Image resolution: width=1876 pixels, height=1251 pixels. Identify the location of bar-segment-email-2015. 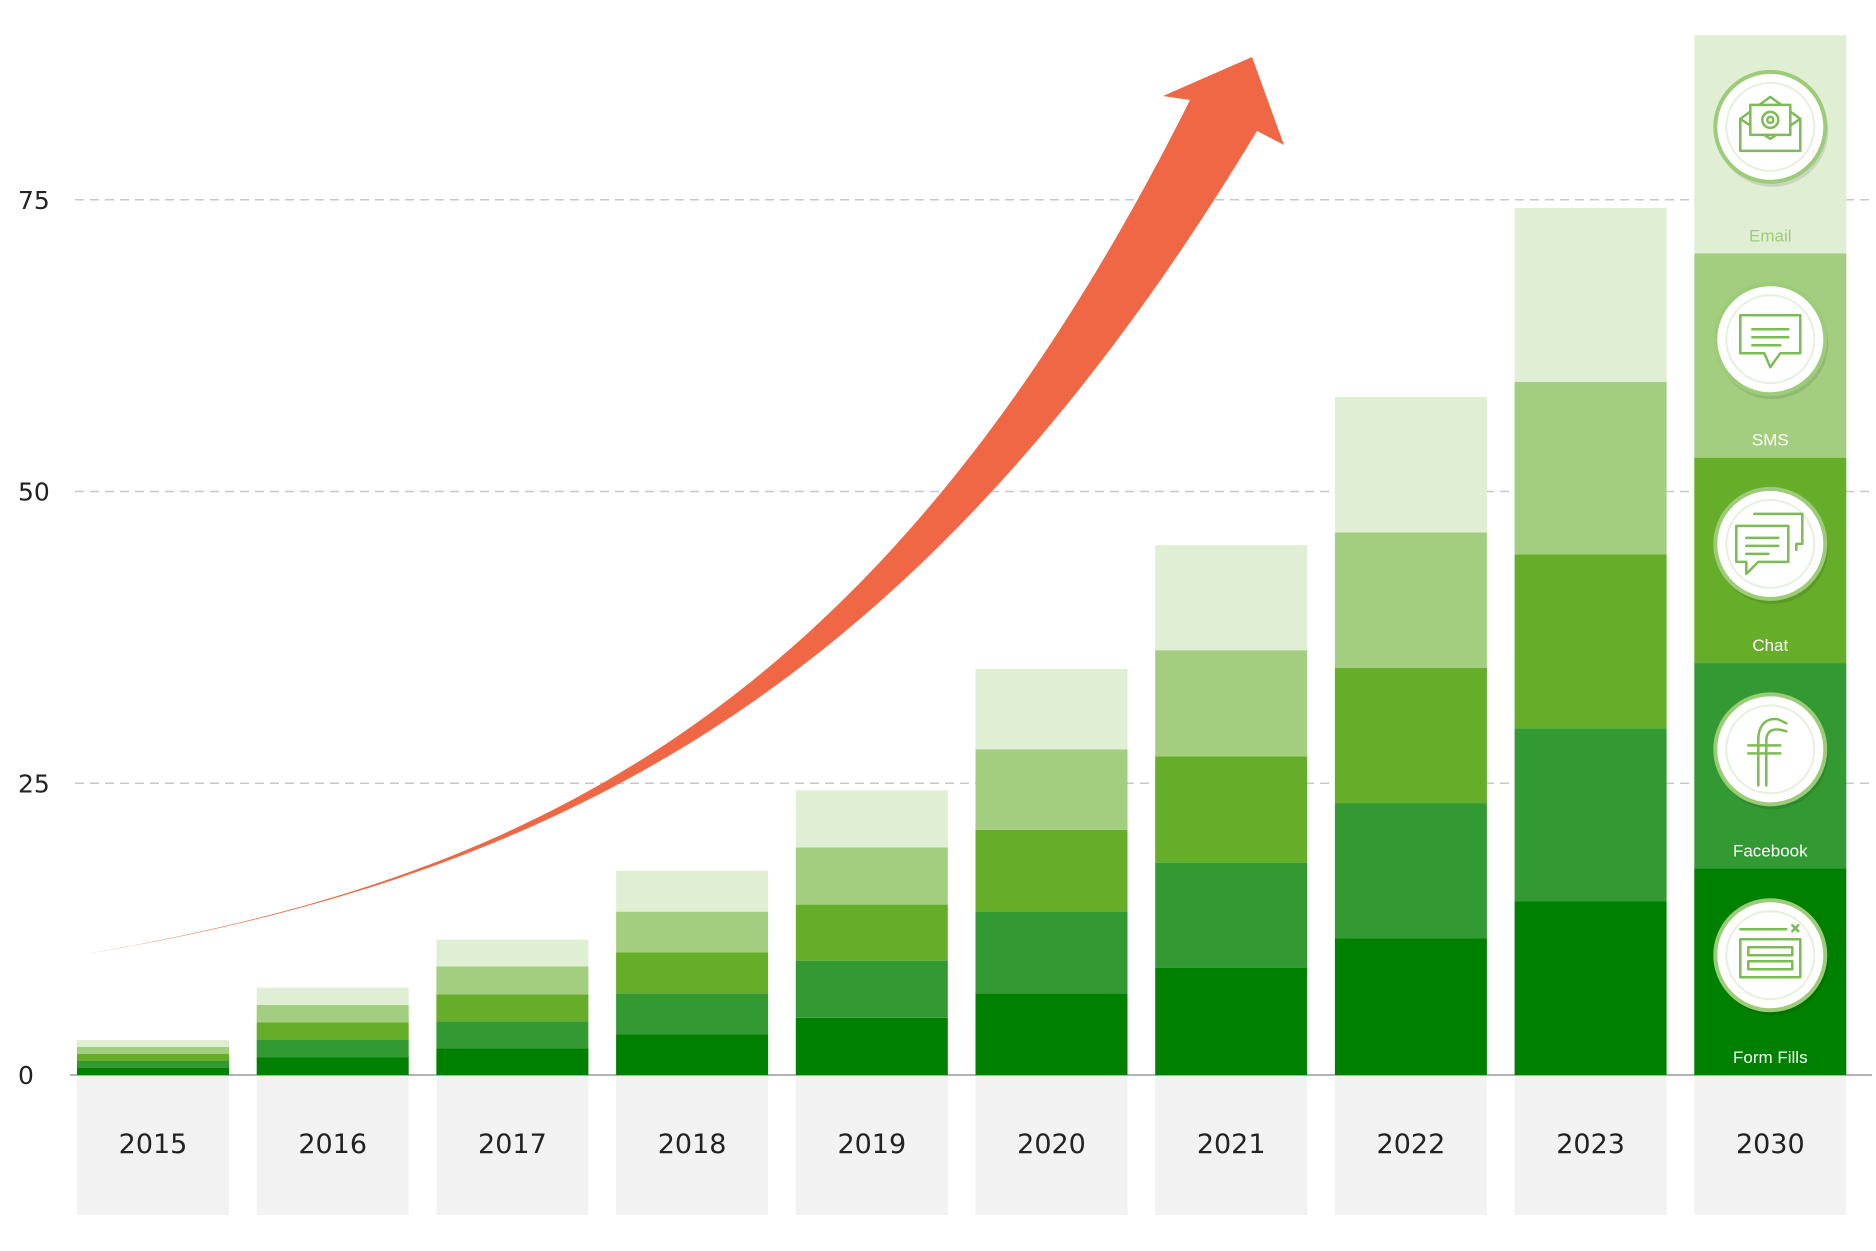
(153, 1043).